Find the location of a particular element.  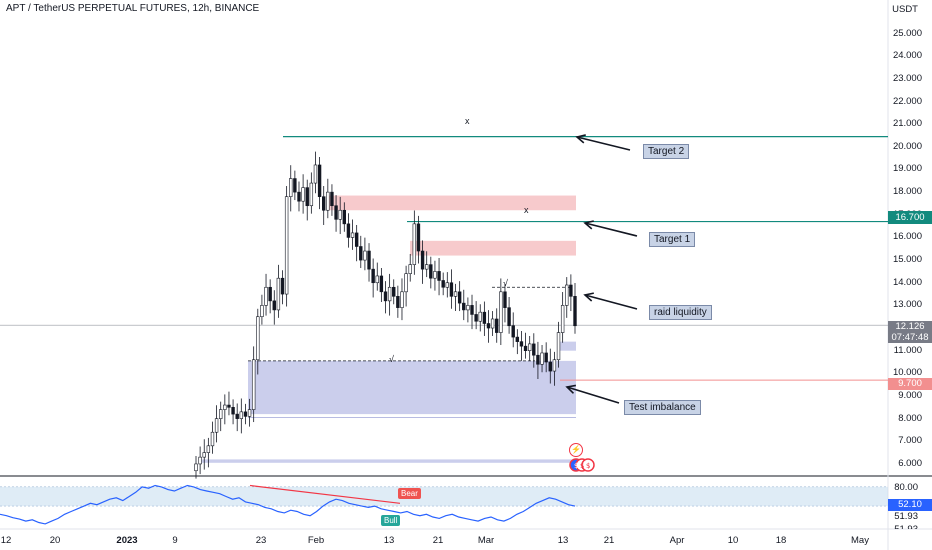

time-tick: 20 is located at coordinates (55, 540).